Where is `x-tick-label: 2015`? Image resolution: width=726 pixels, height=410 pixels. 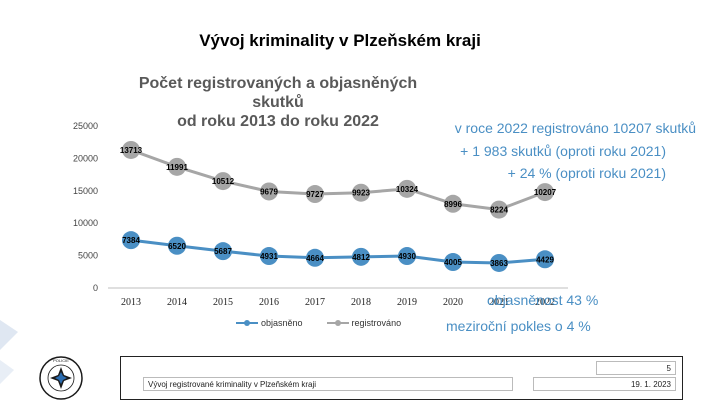
x-tick-label: 2015 is located at coordinates (223, 302).